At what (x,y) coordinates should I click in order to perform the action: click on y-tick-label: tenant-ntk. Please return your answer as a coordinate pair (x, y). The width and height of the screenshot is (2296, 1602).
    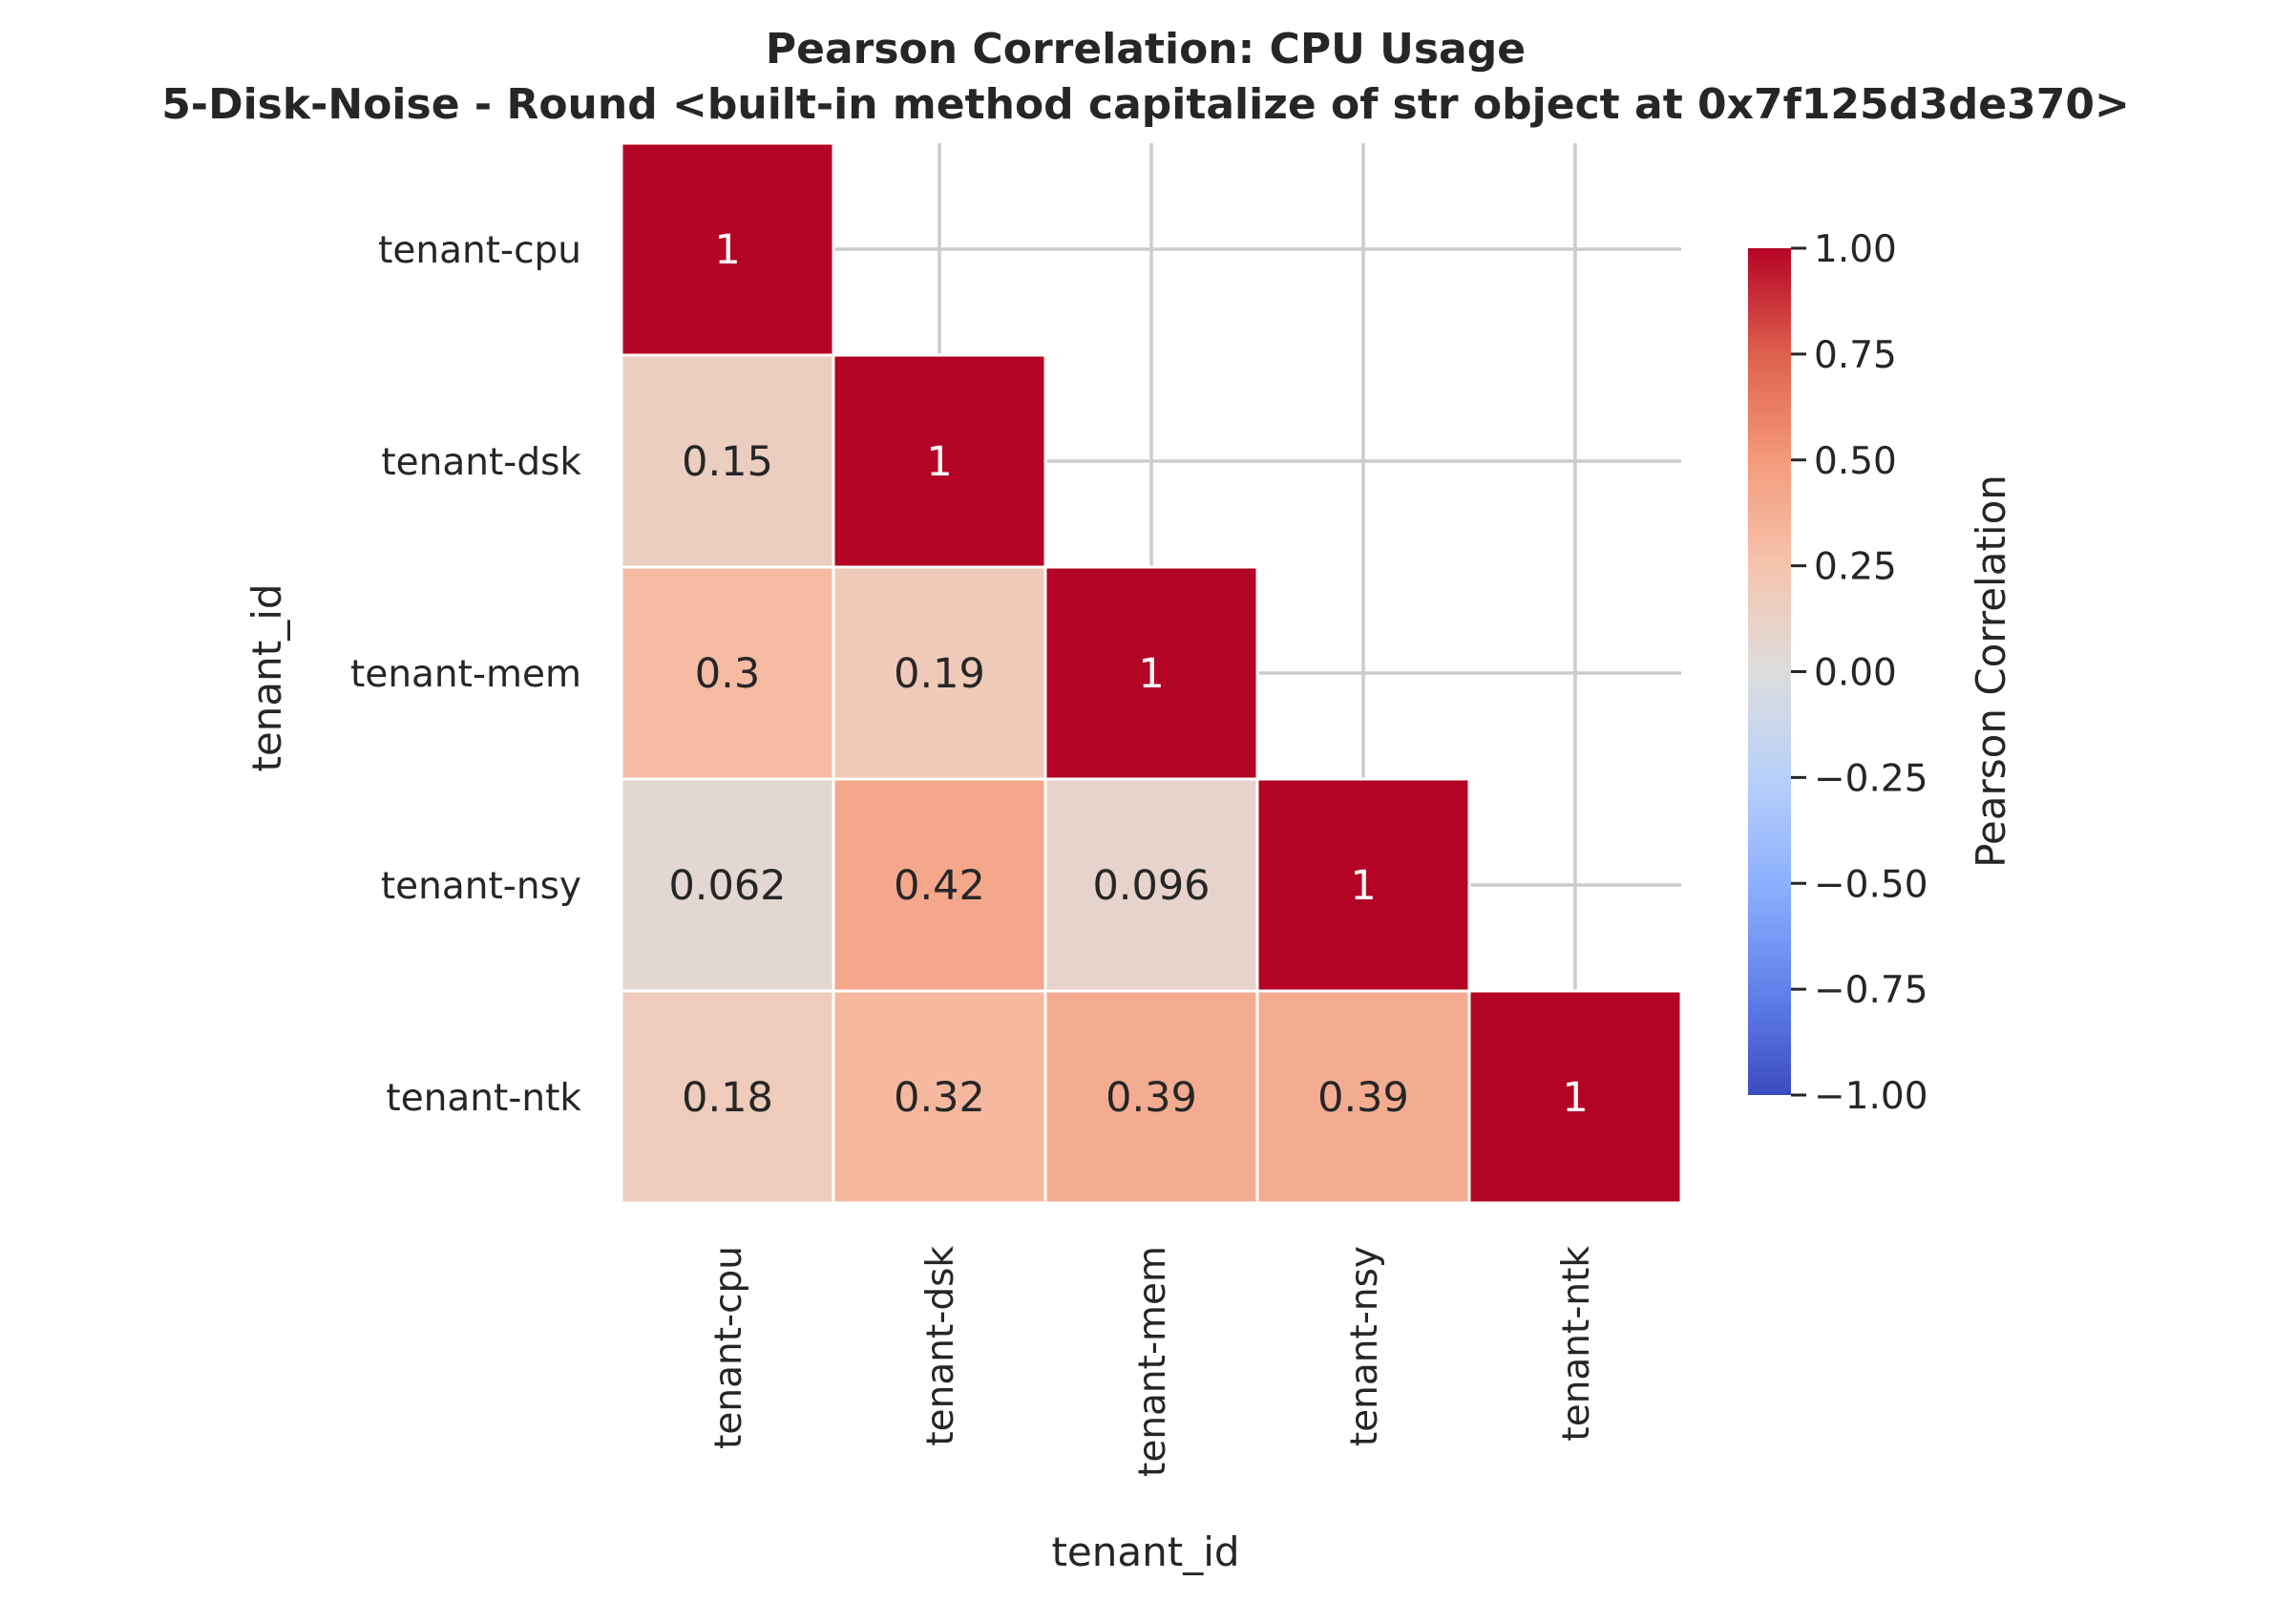
    Looking at the image, I should click on (484, 1098).